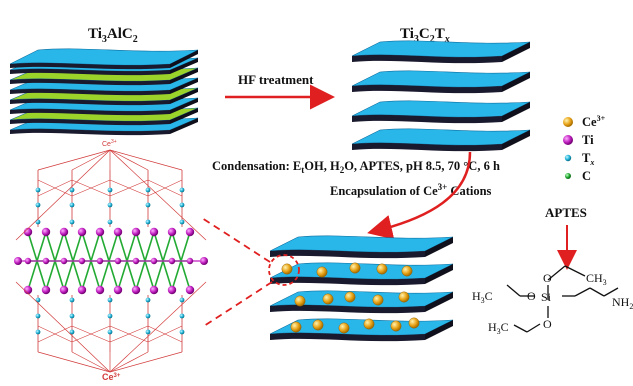  What do you see at coordinates (588, 140) in the screenshot?
I see `legend-label: Ti` at bounding box center [588, 140].